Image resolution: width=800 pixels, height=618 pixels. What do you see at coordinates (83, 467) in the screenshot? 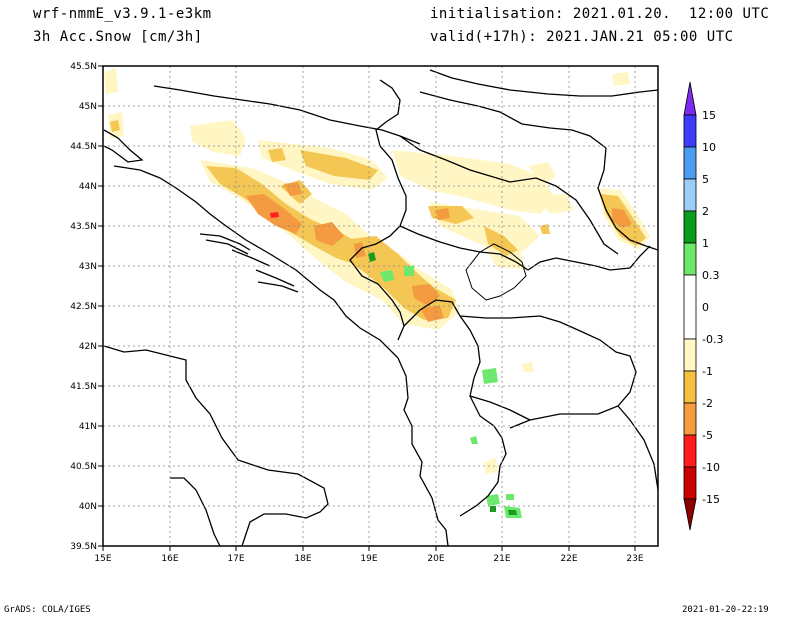
I see `y-tick-label: 40.5N` at bounding box center [83, 467].